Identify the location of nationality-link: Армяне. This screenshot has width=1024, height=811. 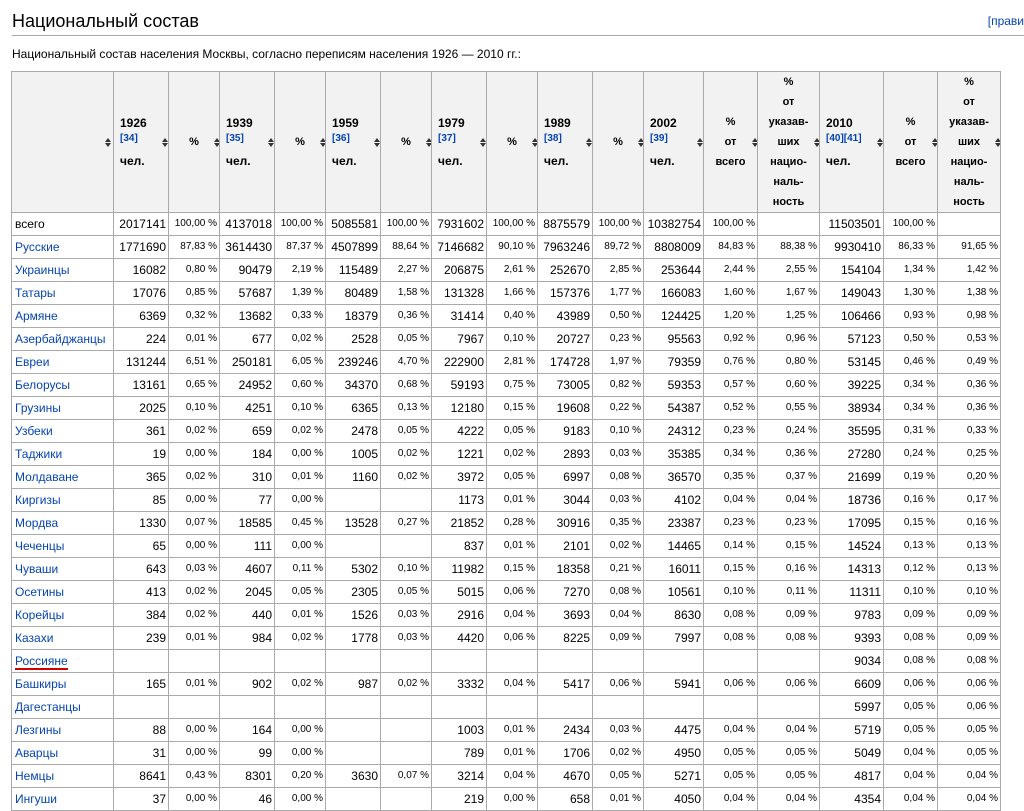
(36, 316).